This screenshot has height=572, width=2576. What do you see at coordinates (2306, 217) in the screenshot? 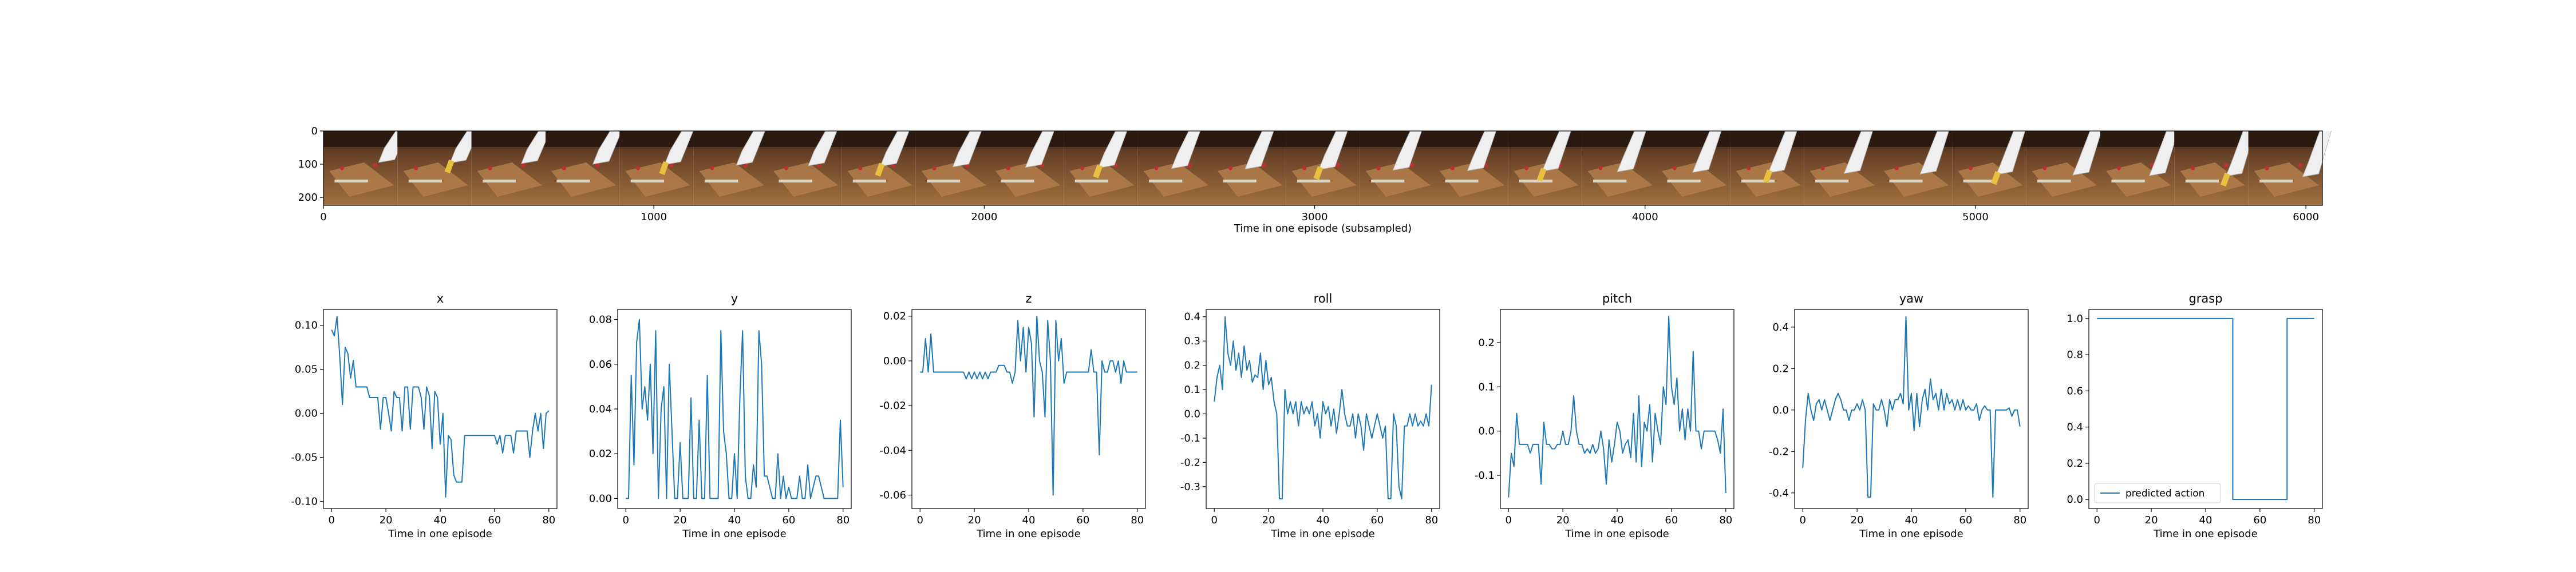
I see `x-tick-label: 6000` at bounding box center [2306, 217].